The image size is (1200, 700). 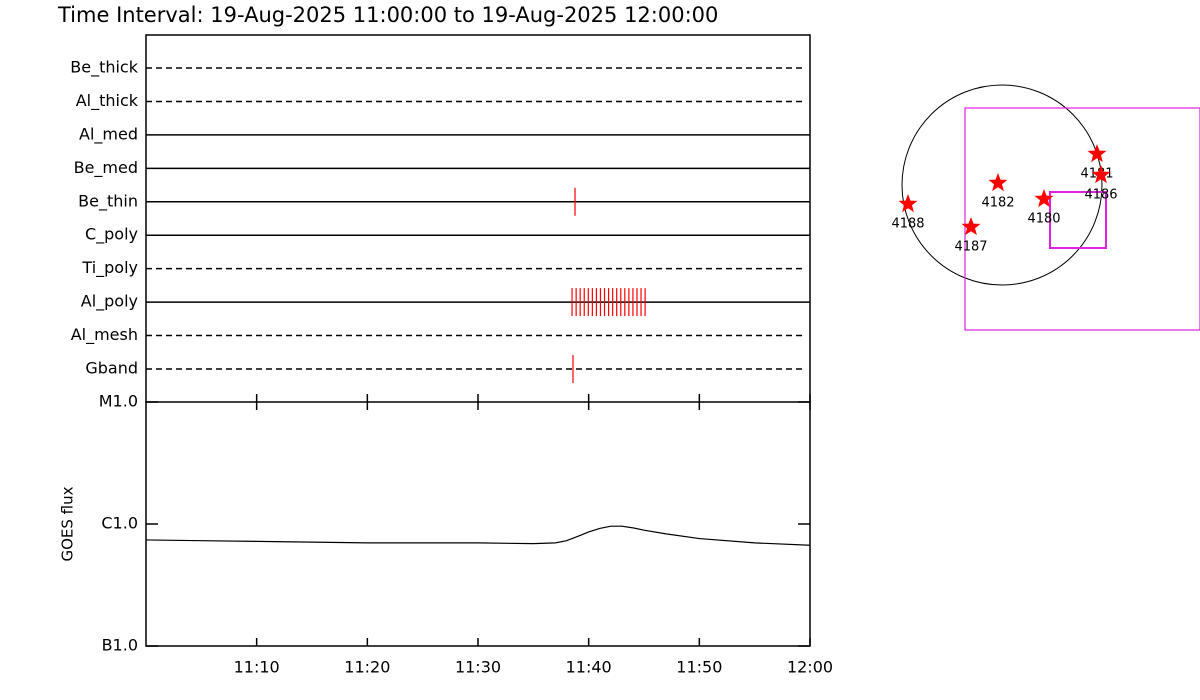 I want to click on goes-curve, so click(x=478, y=535).